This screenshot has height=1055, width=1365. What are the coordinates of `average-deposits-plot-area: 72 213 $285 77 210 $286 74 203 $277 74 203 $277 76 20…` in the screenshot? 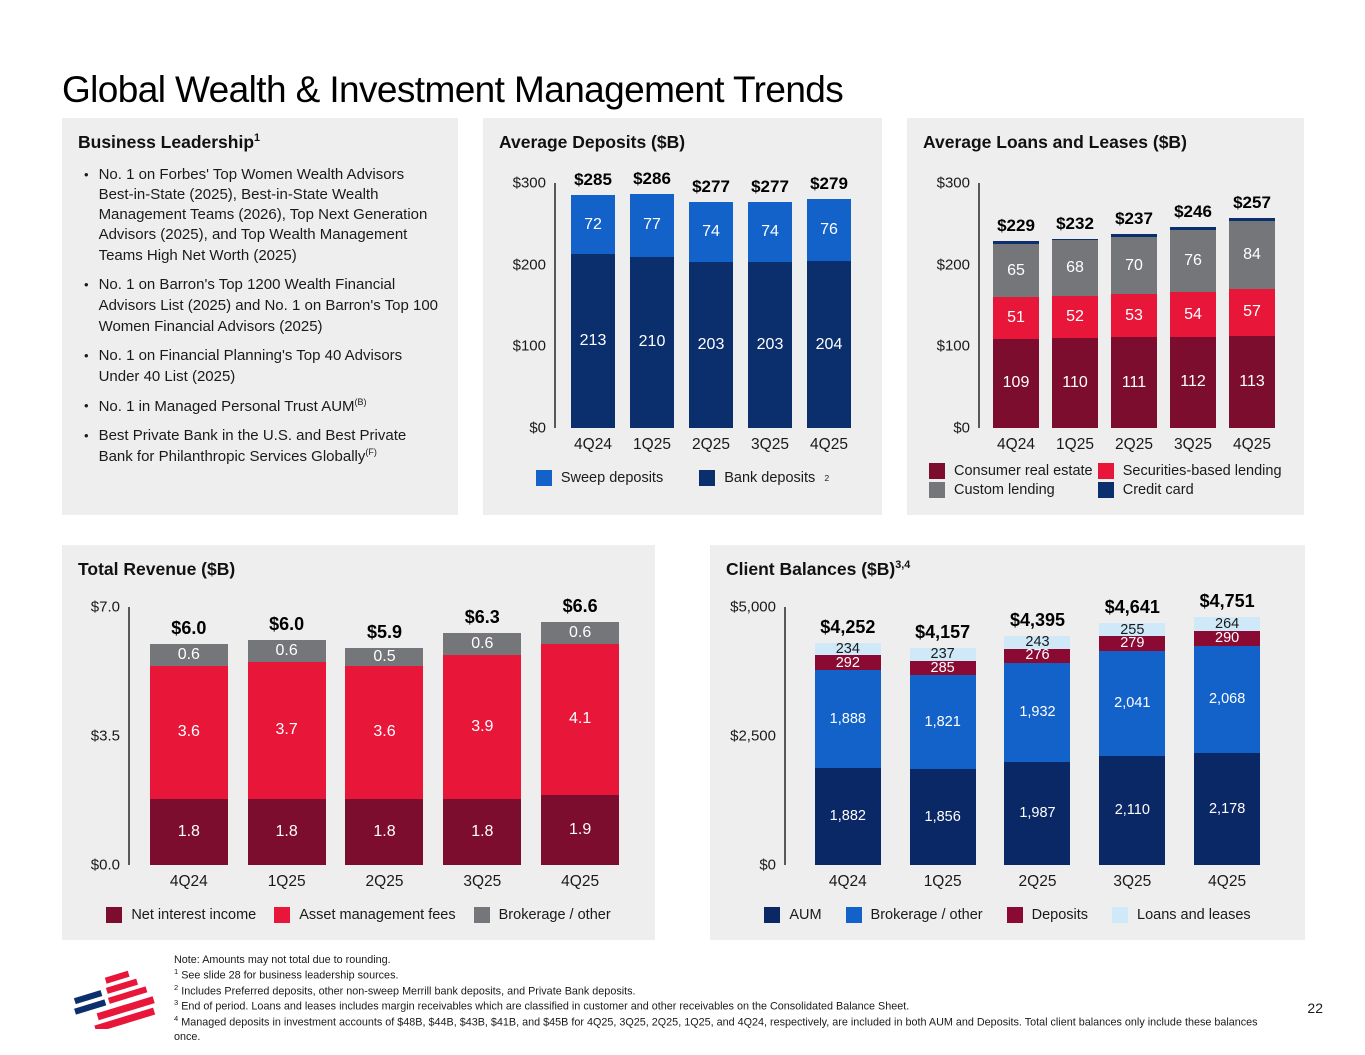 It's located at (710, 298).